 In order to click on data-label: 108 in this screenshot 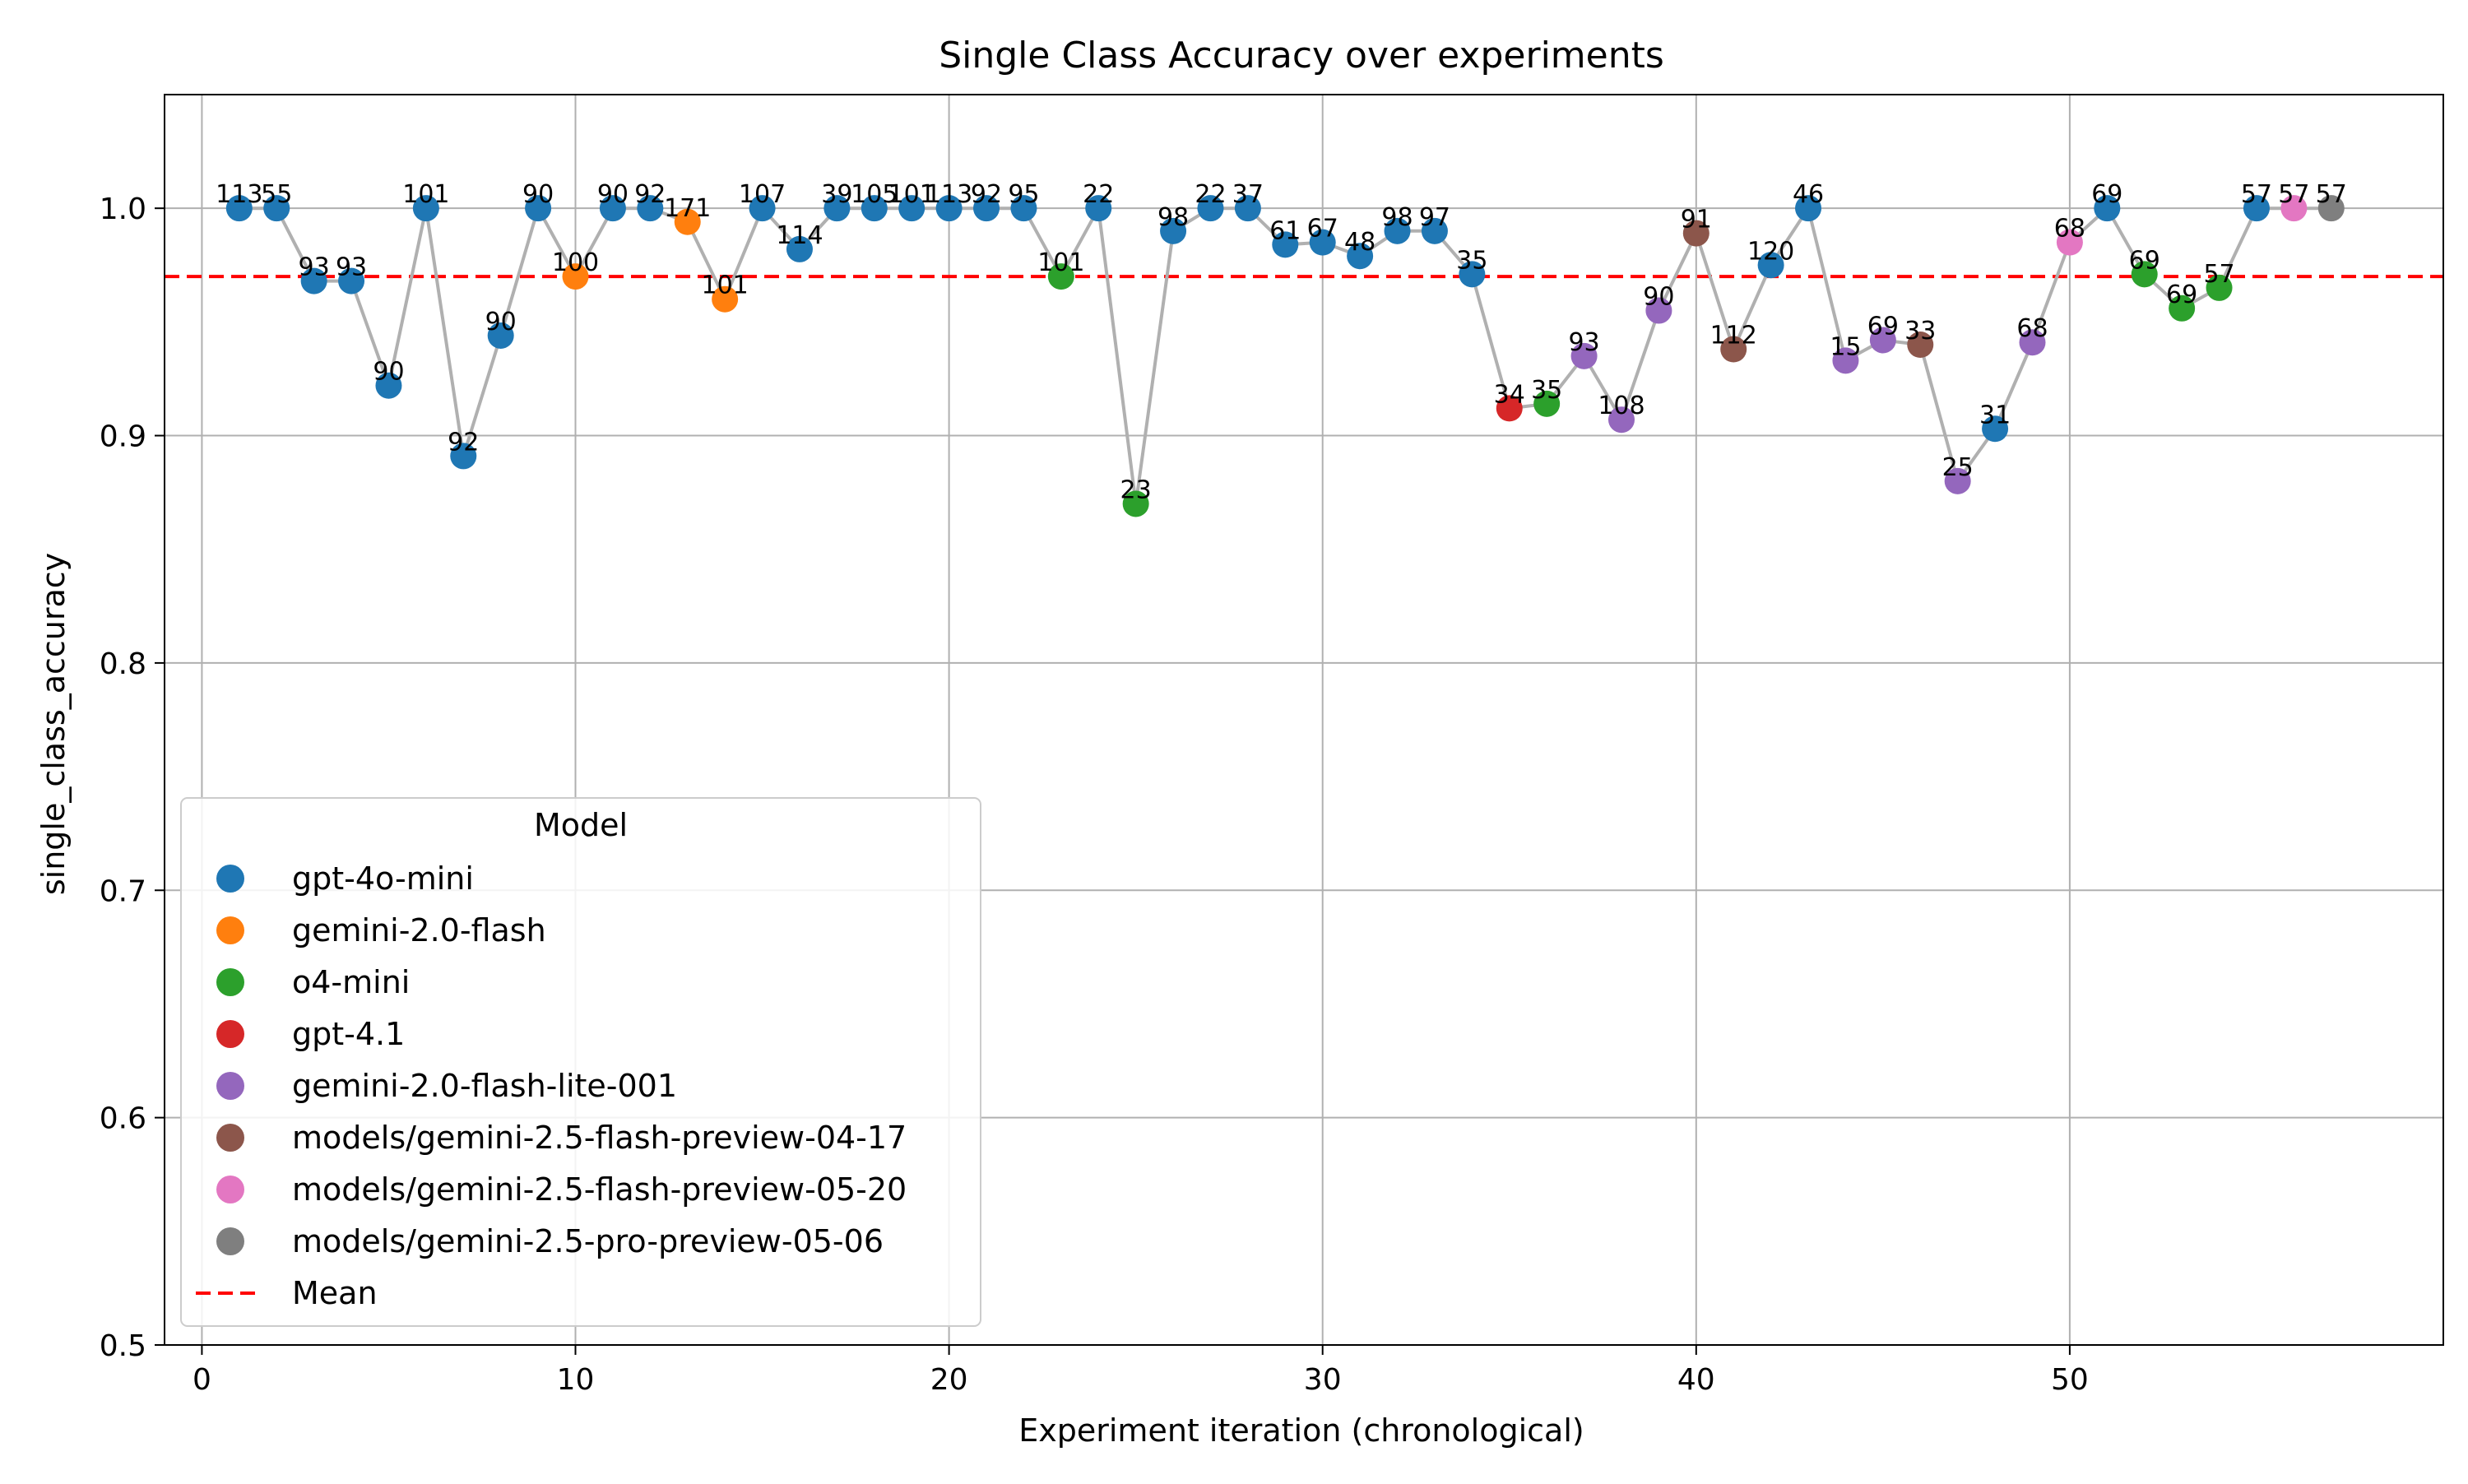, I will do `click(1621, 406)`.